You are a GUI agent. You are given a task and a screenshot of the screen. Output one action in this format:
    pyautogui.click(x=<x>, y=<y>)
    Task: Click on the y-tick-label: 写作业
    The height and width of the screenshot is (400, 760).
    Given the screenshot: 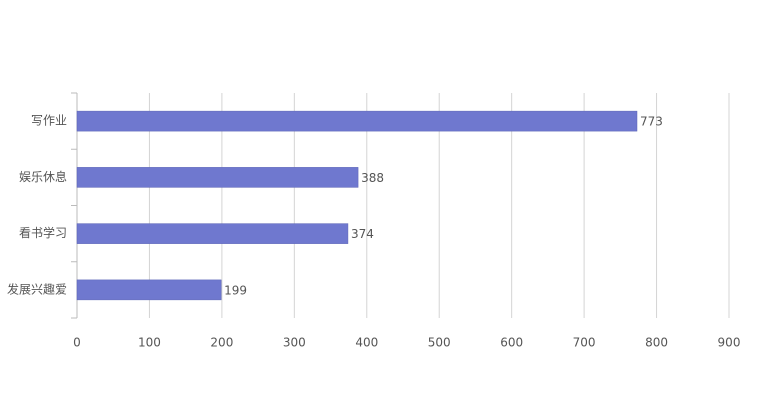 What is the action you would take?
    pyautogui.click(x=49, y=121)
    